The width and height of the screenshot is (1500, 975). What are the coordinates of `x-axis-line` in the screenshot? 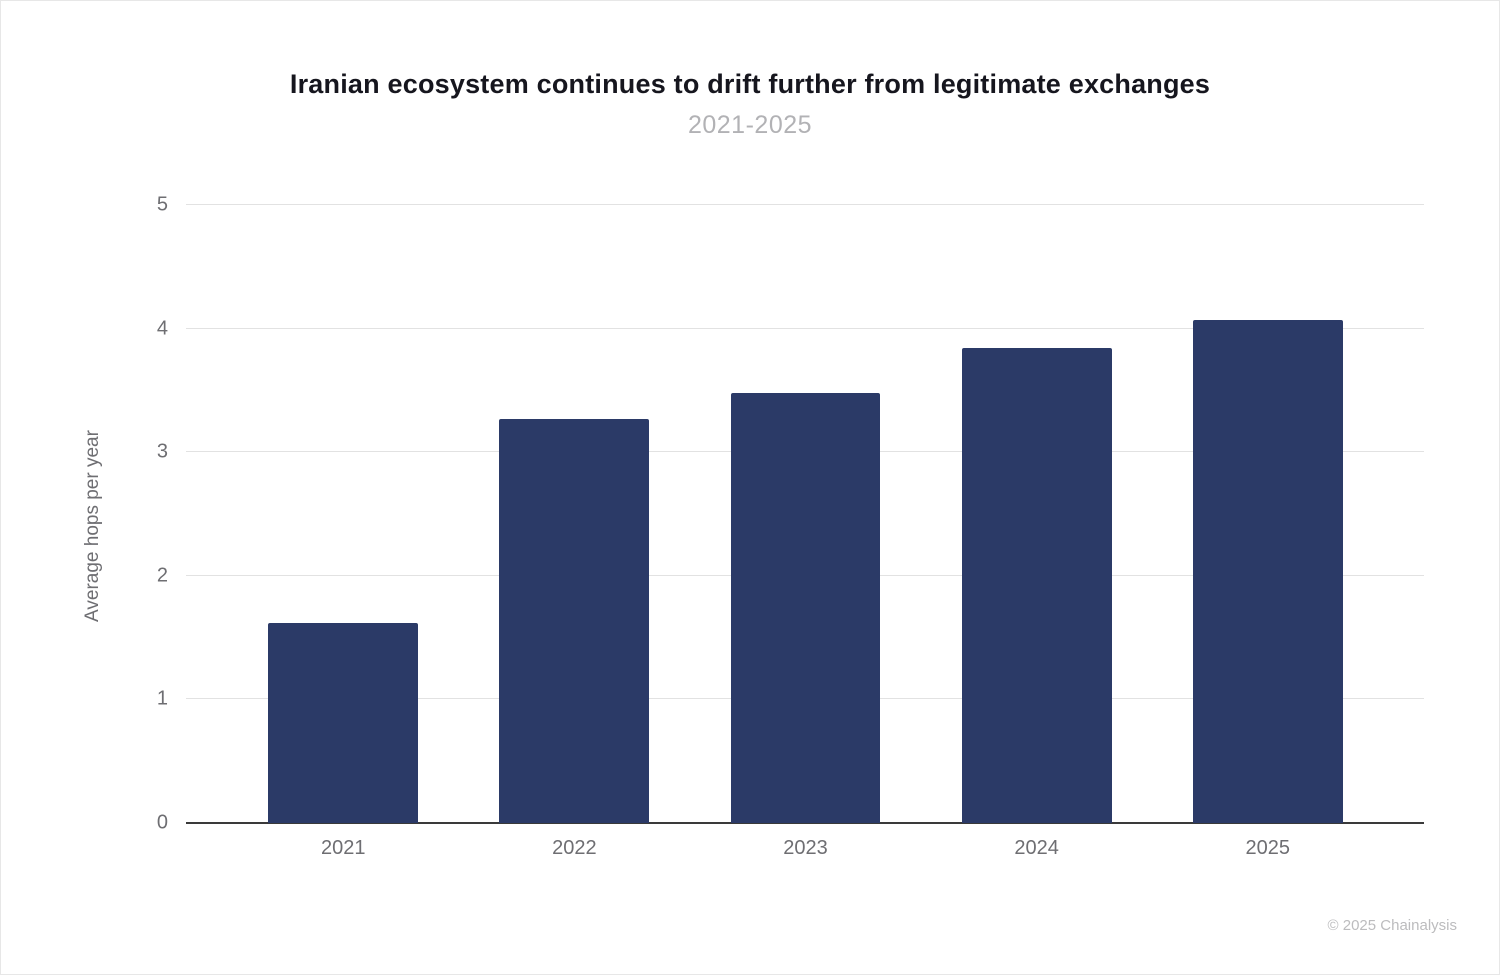 It's located at (805, 823).